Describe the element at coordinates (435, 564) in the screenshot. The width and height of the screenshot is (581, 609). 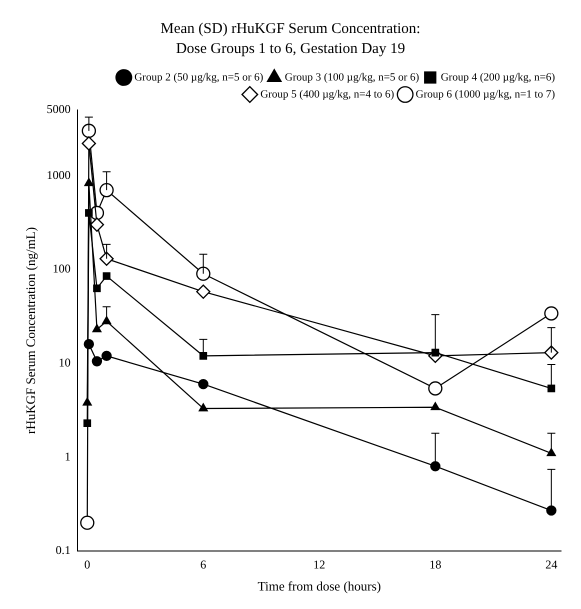
I see `x-tick-label: 18` at that location.